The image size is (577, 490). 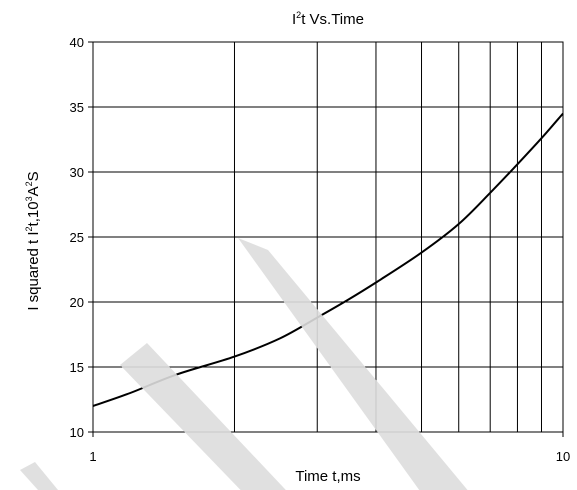 What do you see at coordinates (33, 240) in the screenshot?
I see `y-axis-label: I squared t I2t,103A2S` at bounding box center [33, 240].